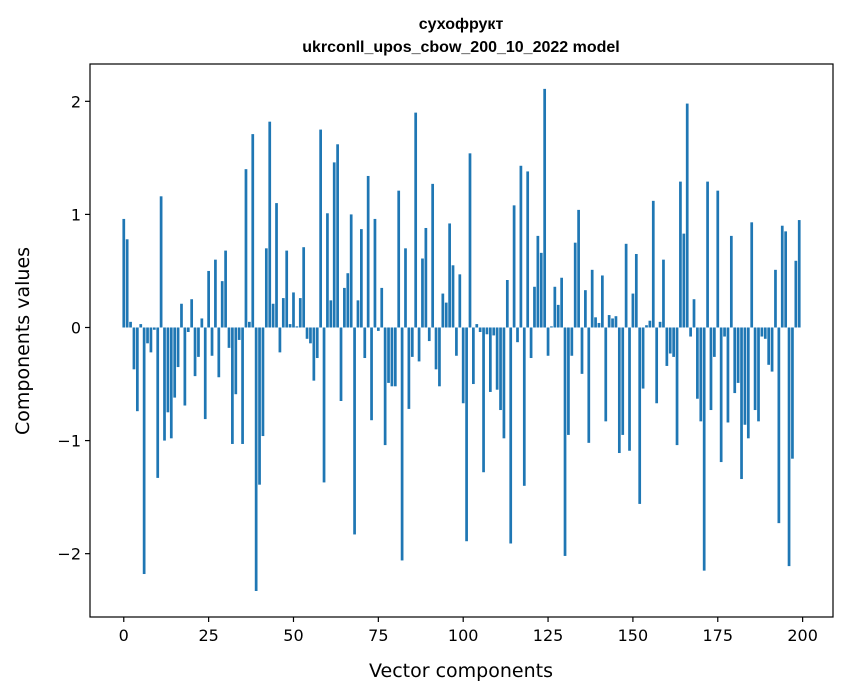 This screenshot has height=696, width=847. Describe the element at coordinates (463, 635) in the screenshot. I see `x-tick-label: 100` at that location.